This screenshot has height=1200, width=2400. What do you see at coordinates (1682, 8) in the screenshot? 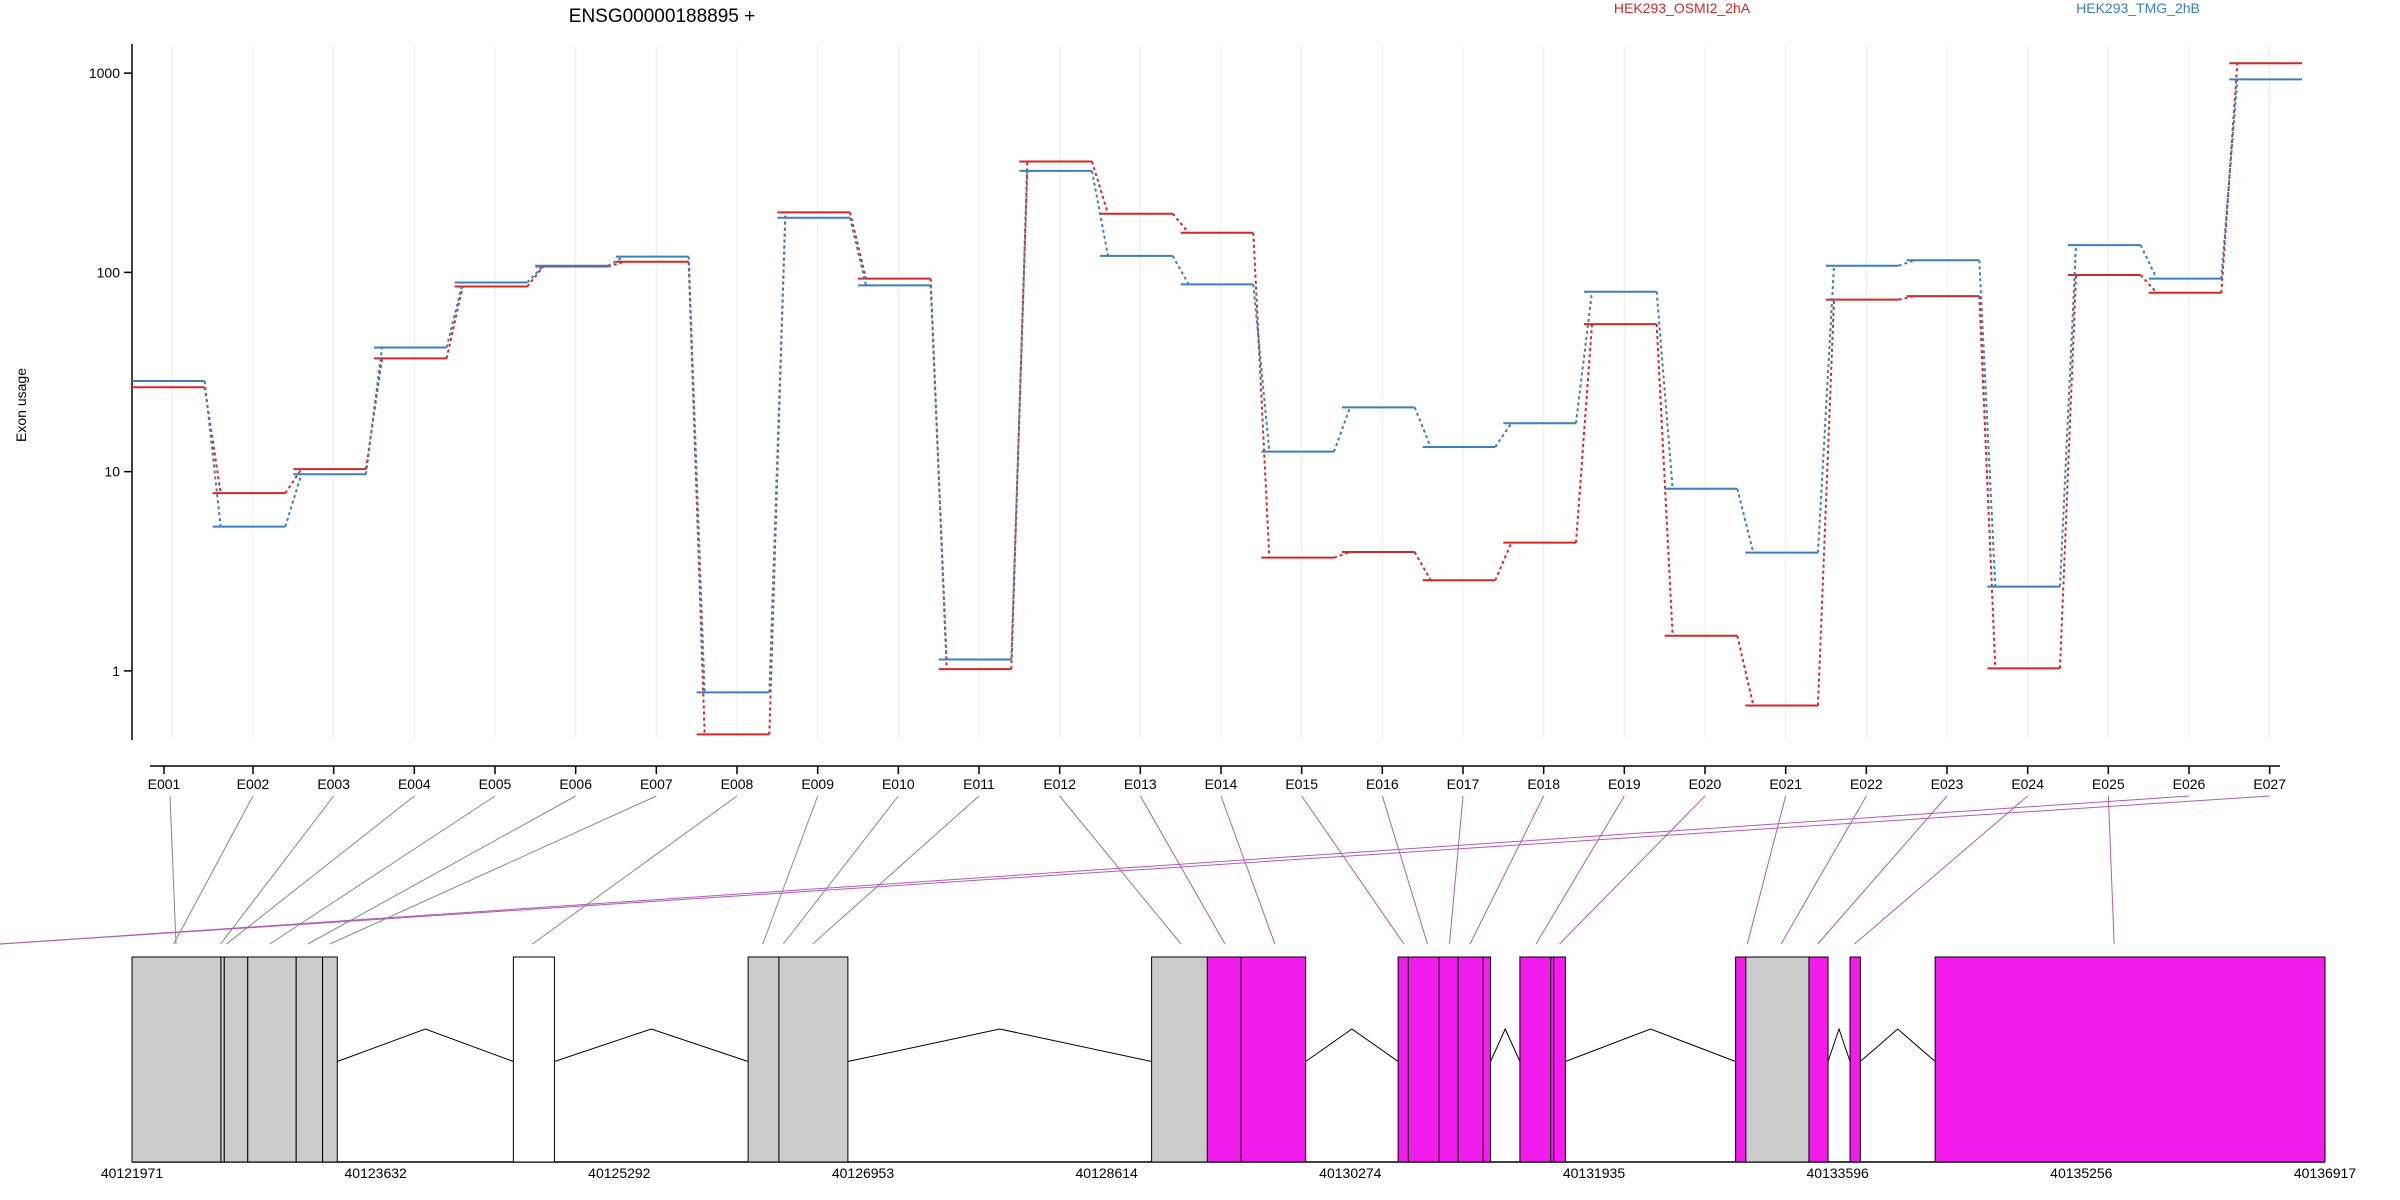
I see `legend-entry-osmi2: HEK293_OSMI2_2hA` at bounding box center [1682, 8].